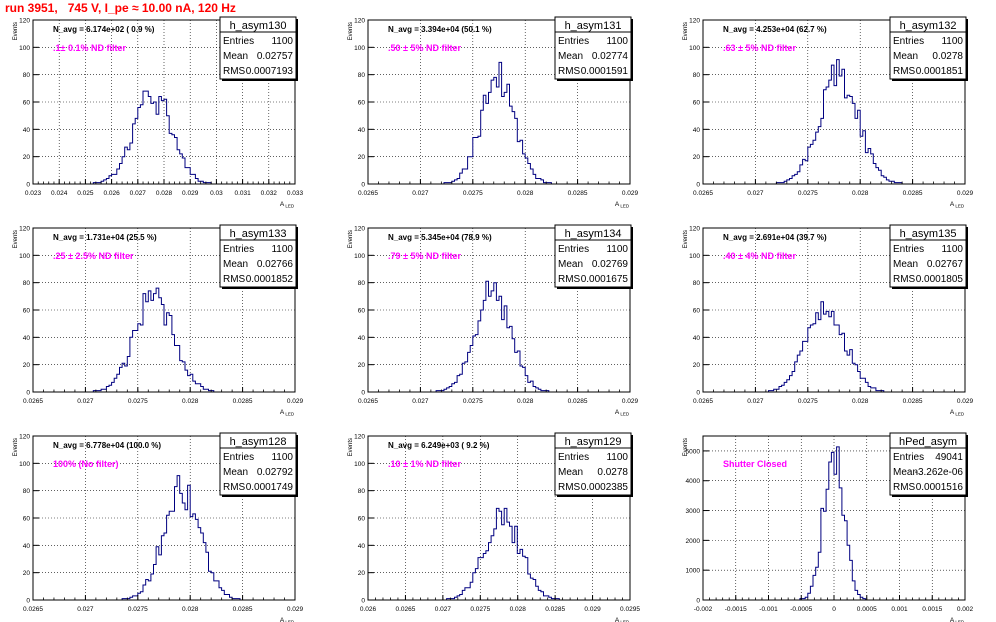 Image resolution: width=996 pixels, height=622 pixels. I want to click on stats-title: h_asym131, so click(593, 26).